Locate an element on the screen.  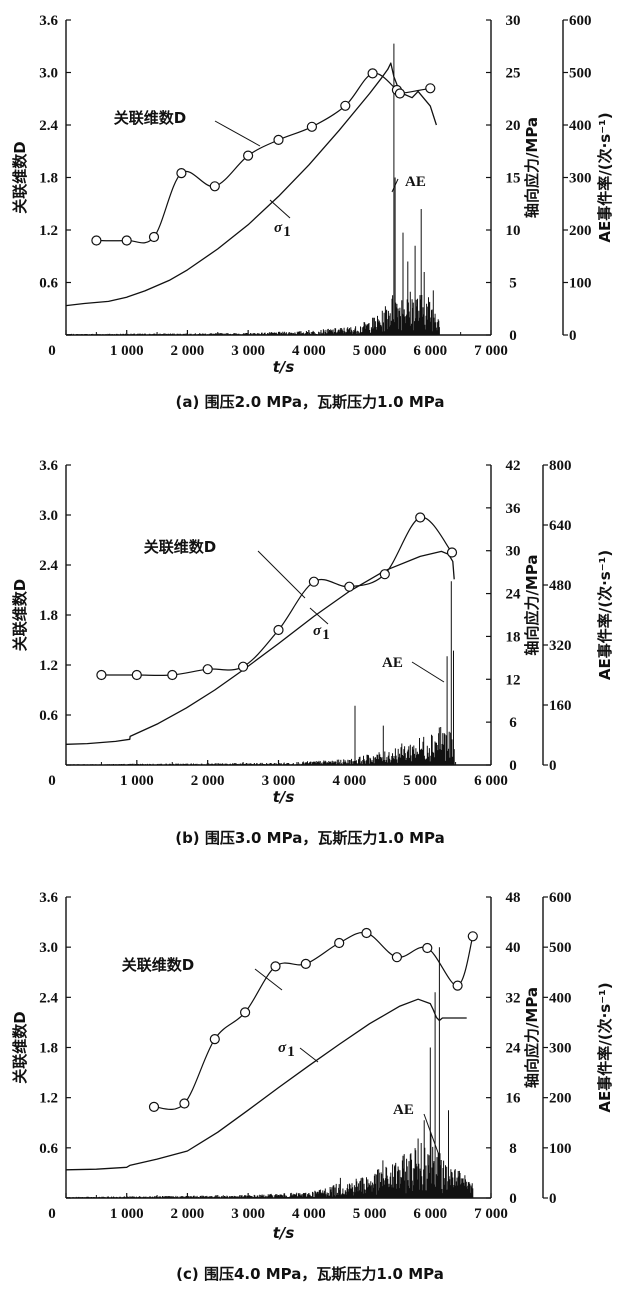
y-right1-tick-label: 32 is located at coordinates (513, 998).